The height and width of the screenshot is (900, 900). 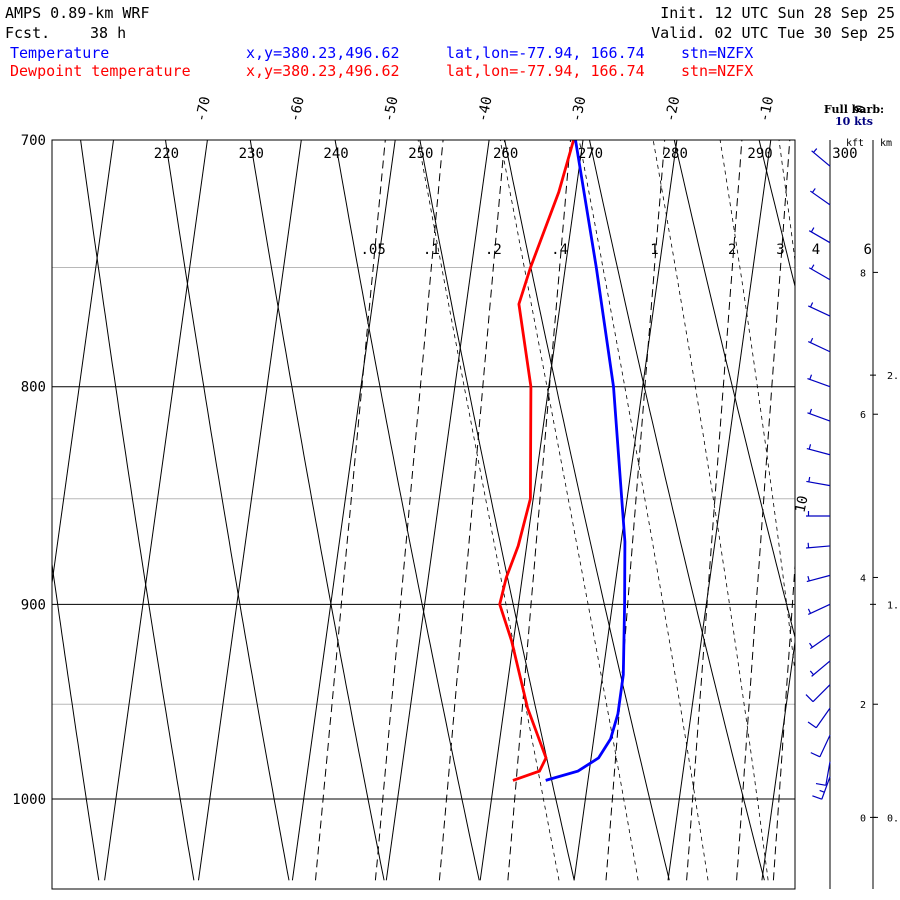 What do you see at coordinates (863, 705) in the screenshot?
I see `kft-label-2: 2` at bounding box center [863, 705].